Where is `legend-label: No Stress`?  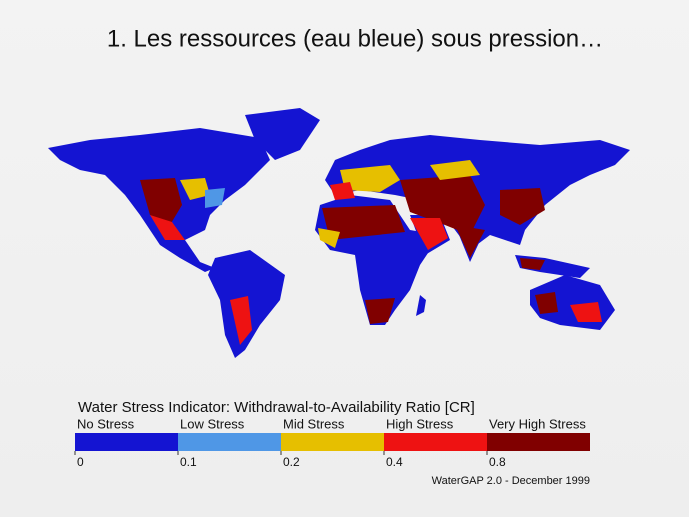
legend-label: No Stress is located at coordinates (106, 423).